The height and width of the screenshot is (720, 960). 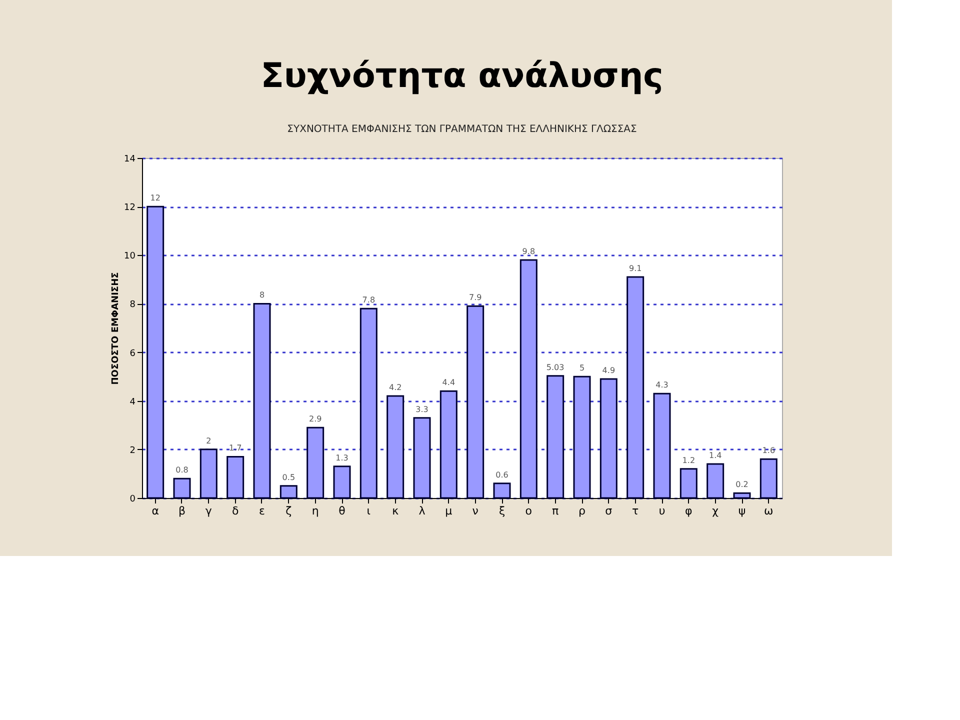 I want to click on x-tick-label: η, so click(x=315, y=511).